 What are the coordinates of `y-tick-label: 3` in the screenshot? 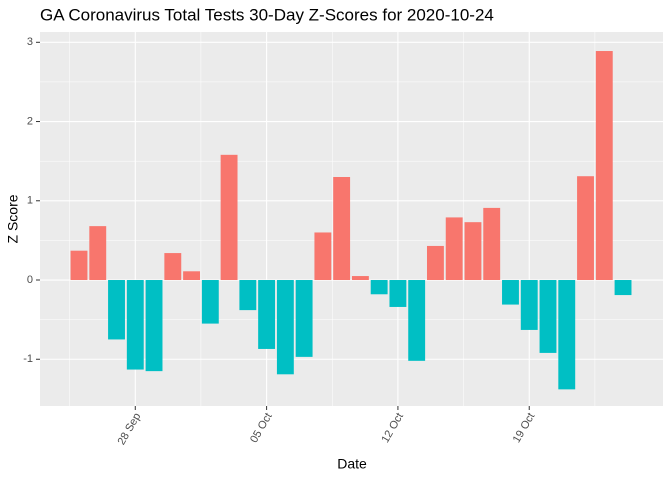 It's located at (30, 42).